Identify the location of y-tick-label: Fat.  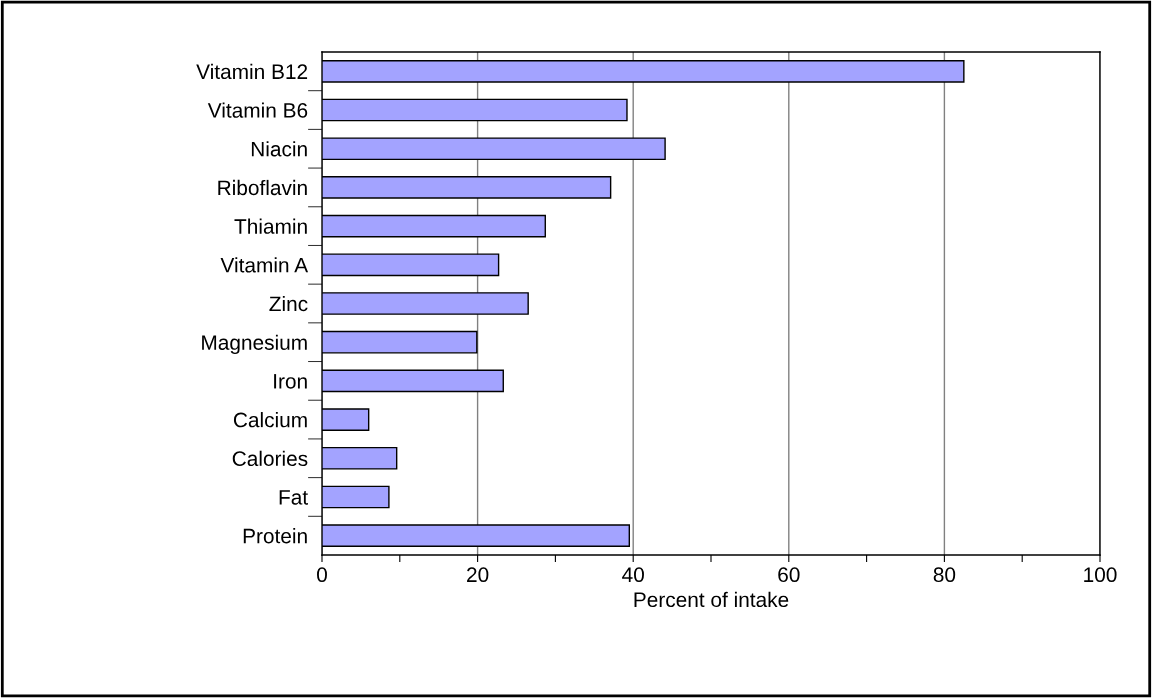
(293, 497).